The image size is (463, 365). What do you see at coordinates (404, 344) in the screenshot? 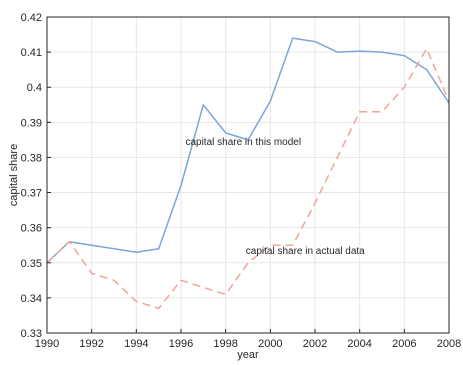
I see `x-tick-label: 2006` at bounding box center [404, 344].